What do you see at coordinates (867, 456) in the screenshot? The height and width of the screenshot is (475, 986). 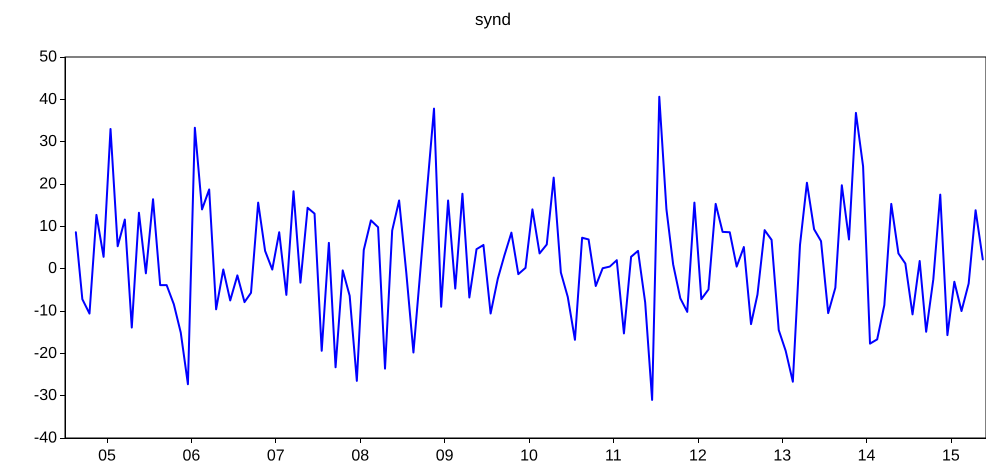 I see `x-tick-label: 14` at bounding box center [867, 456].